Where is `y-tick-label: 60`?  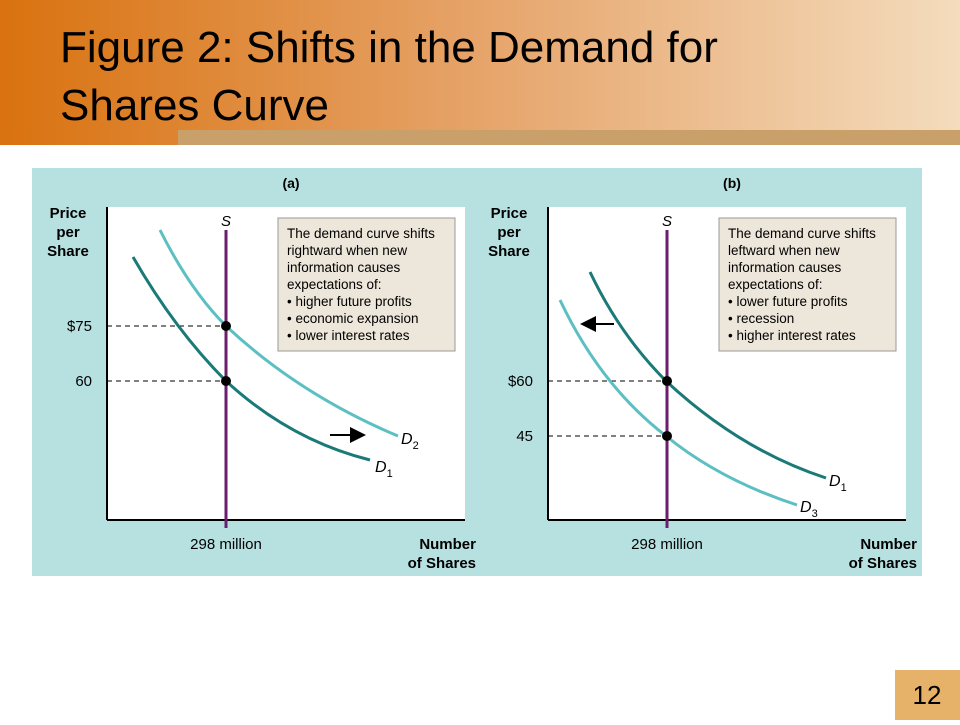
y-tick-label: 60 is located at coordinates (83, 381).